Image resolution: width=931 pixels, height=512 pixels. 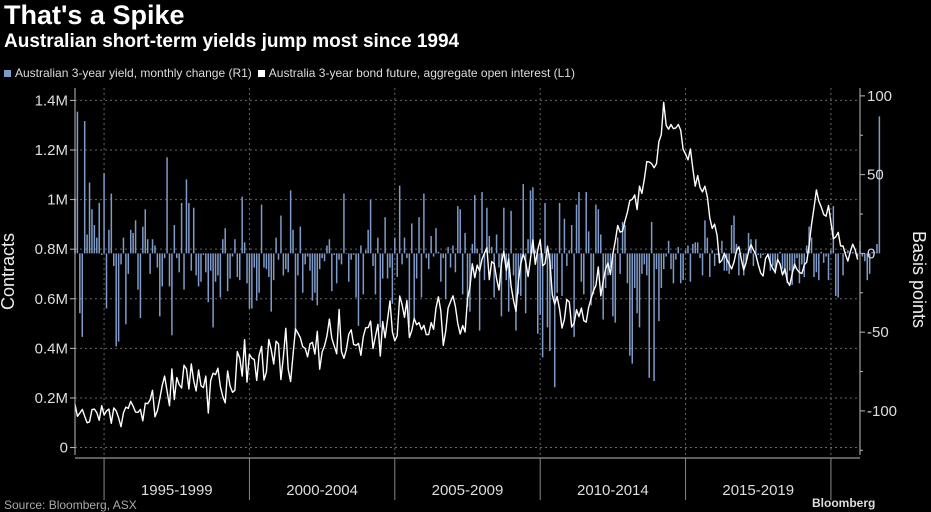 What do you see at coordinates (322, 490) in the screenshot?
I see `x-period-label: 2000-2004` at bounding box center [322, 490].